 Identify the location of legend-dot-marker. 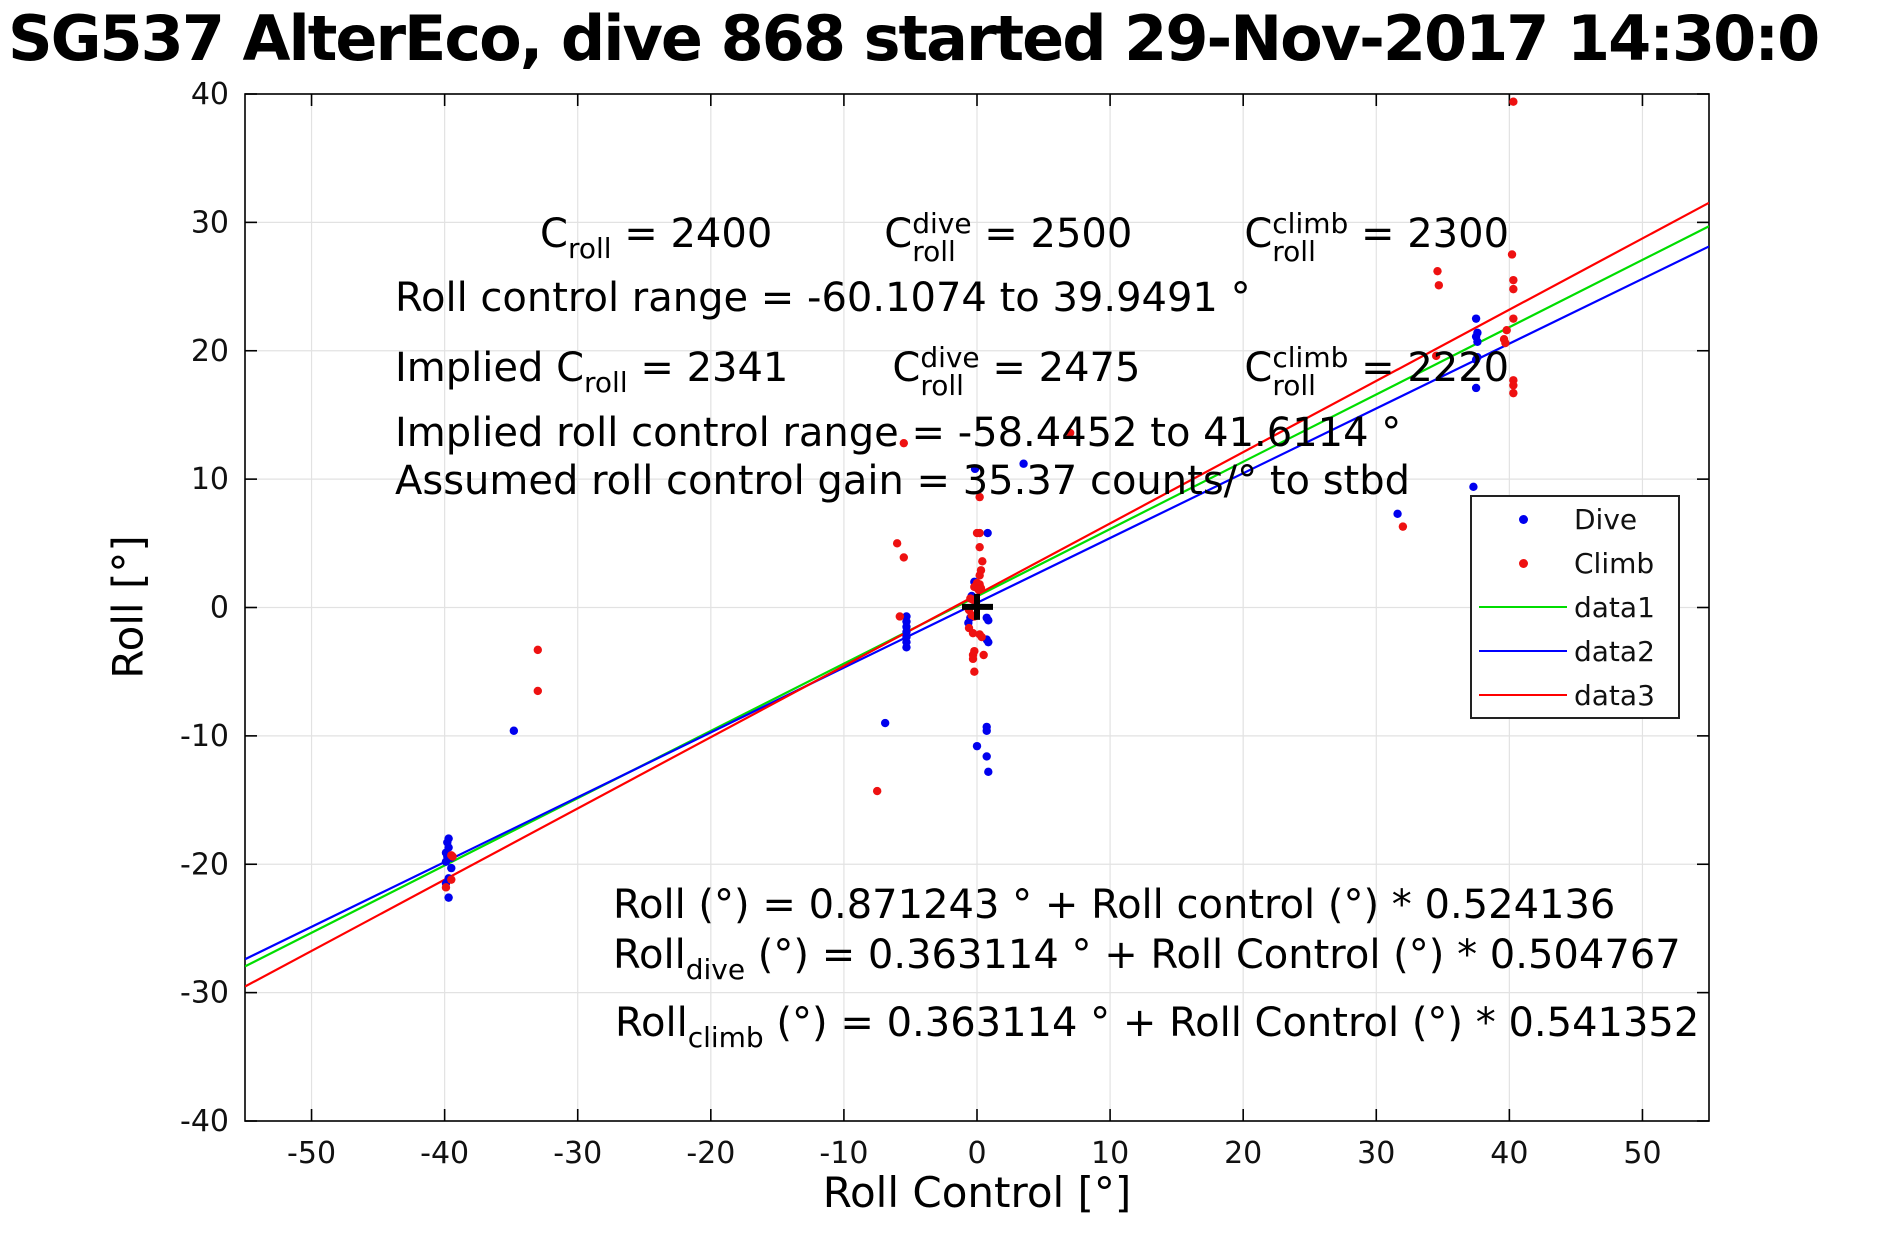
(1523, 563).